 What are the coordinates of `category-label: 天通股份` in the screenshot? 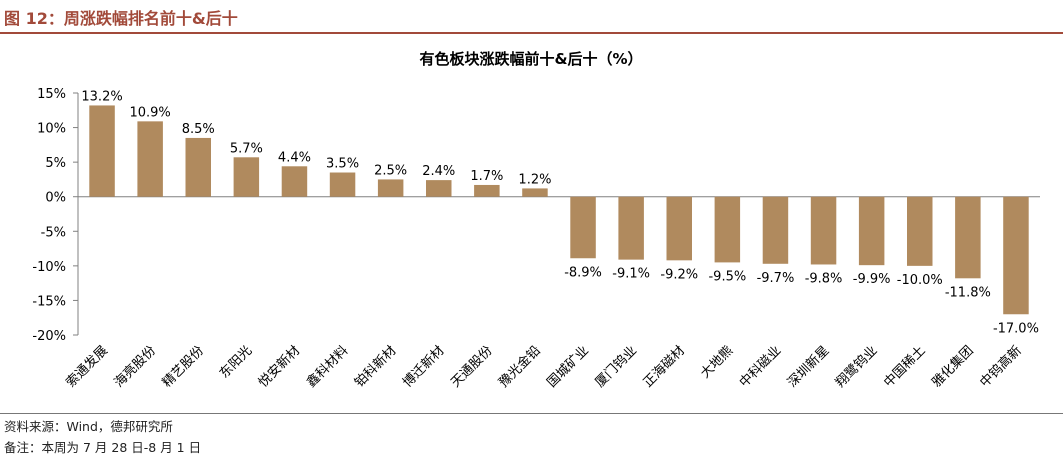 It's located at (471, 366).